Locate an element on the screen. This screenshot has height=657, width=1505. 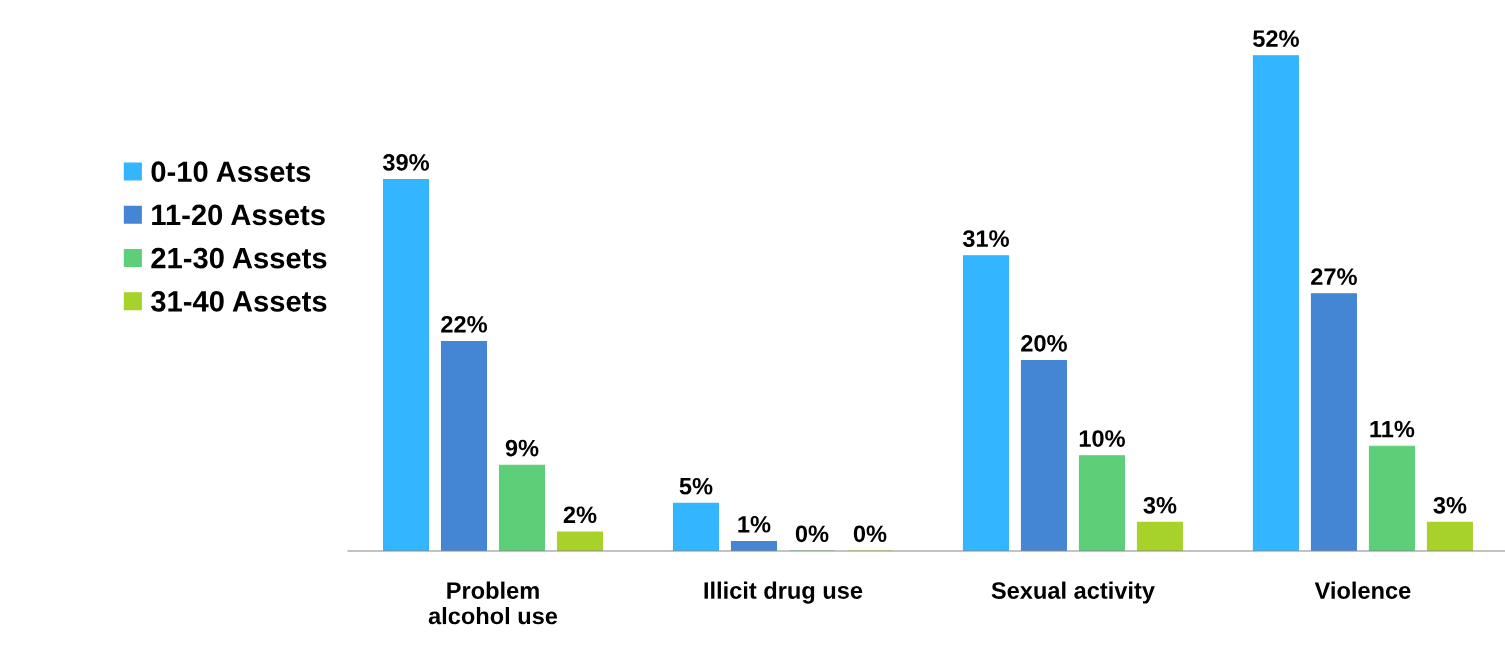
legend-label: 11-20 Assets is located at coordinates (238, 215).